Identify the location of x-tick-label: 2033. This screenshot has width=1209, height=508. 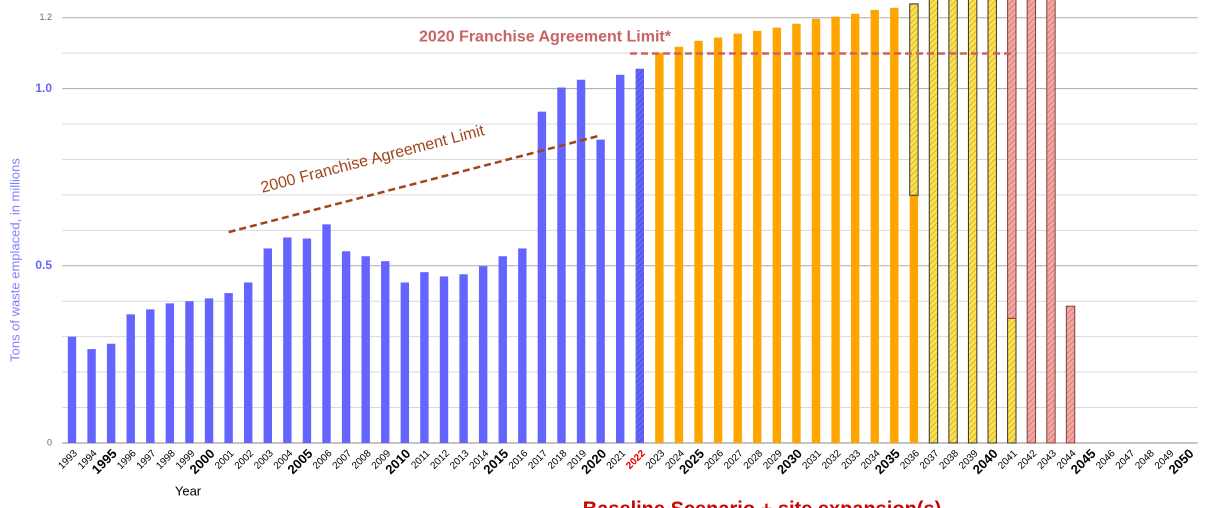
(852, 460).